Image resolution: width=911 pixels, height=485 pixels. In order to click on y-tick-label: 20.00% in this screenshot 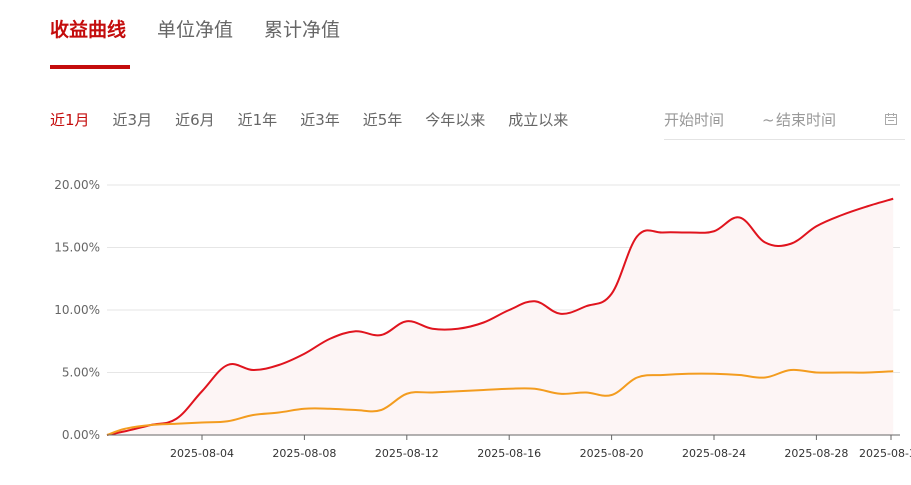, I will do `click(77, 185)`.